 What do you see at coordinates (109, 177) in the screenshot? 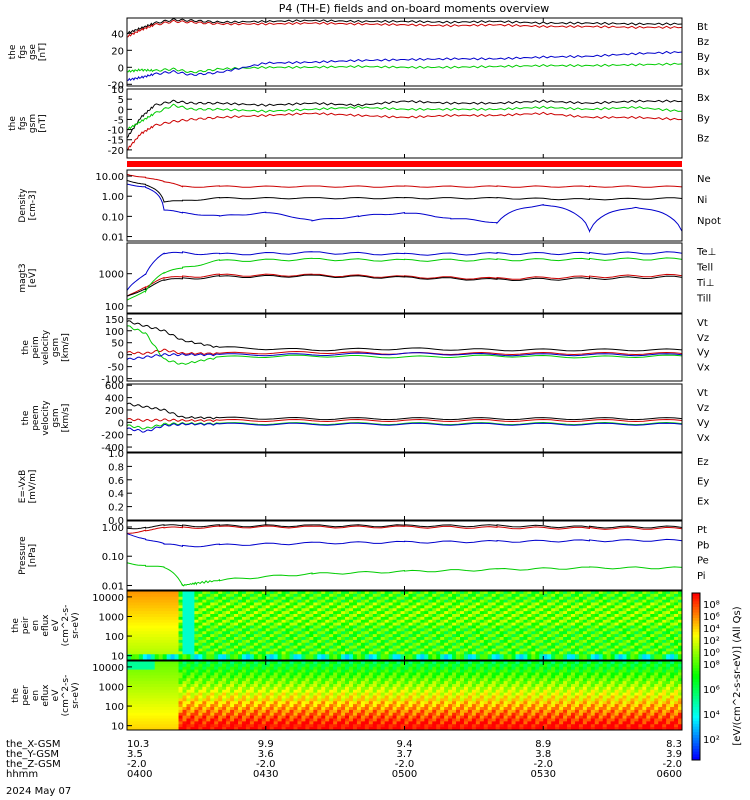
I see `y-tick-label: 10.00` at bounding box center [109, 177].